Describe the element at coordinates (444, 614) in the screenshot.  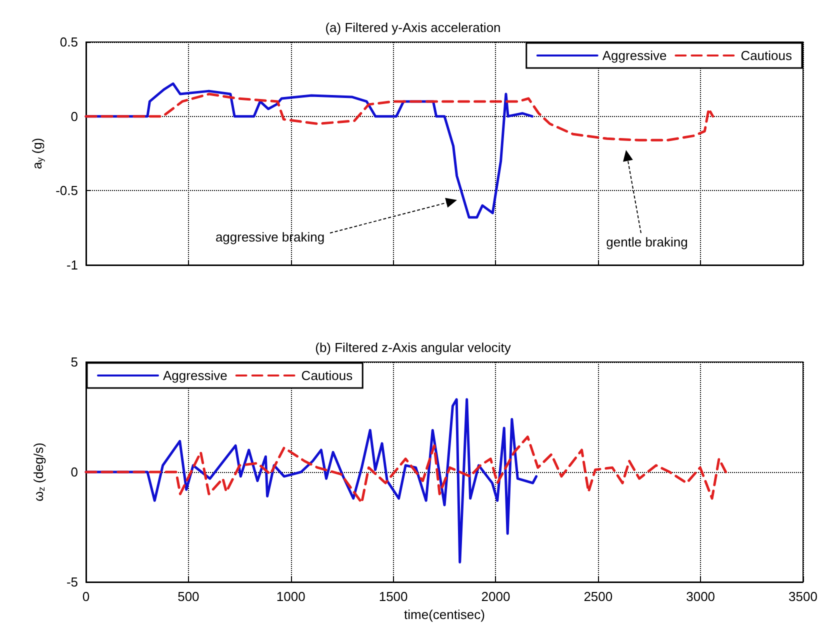
I see `x-axis-title: time(centisec)` at that location.